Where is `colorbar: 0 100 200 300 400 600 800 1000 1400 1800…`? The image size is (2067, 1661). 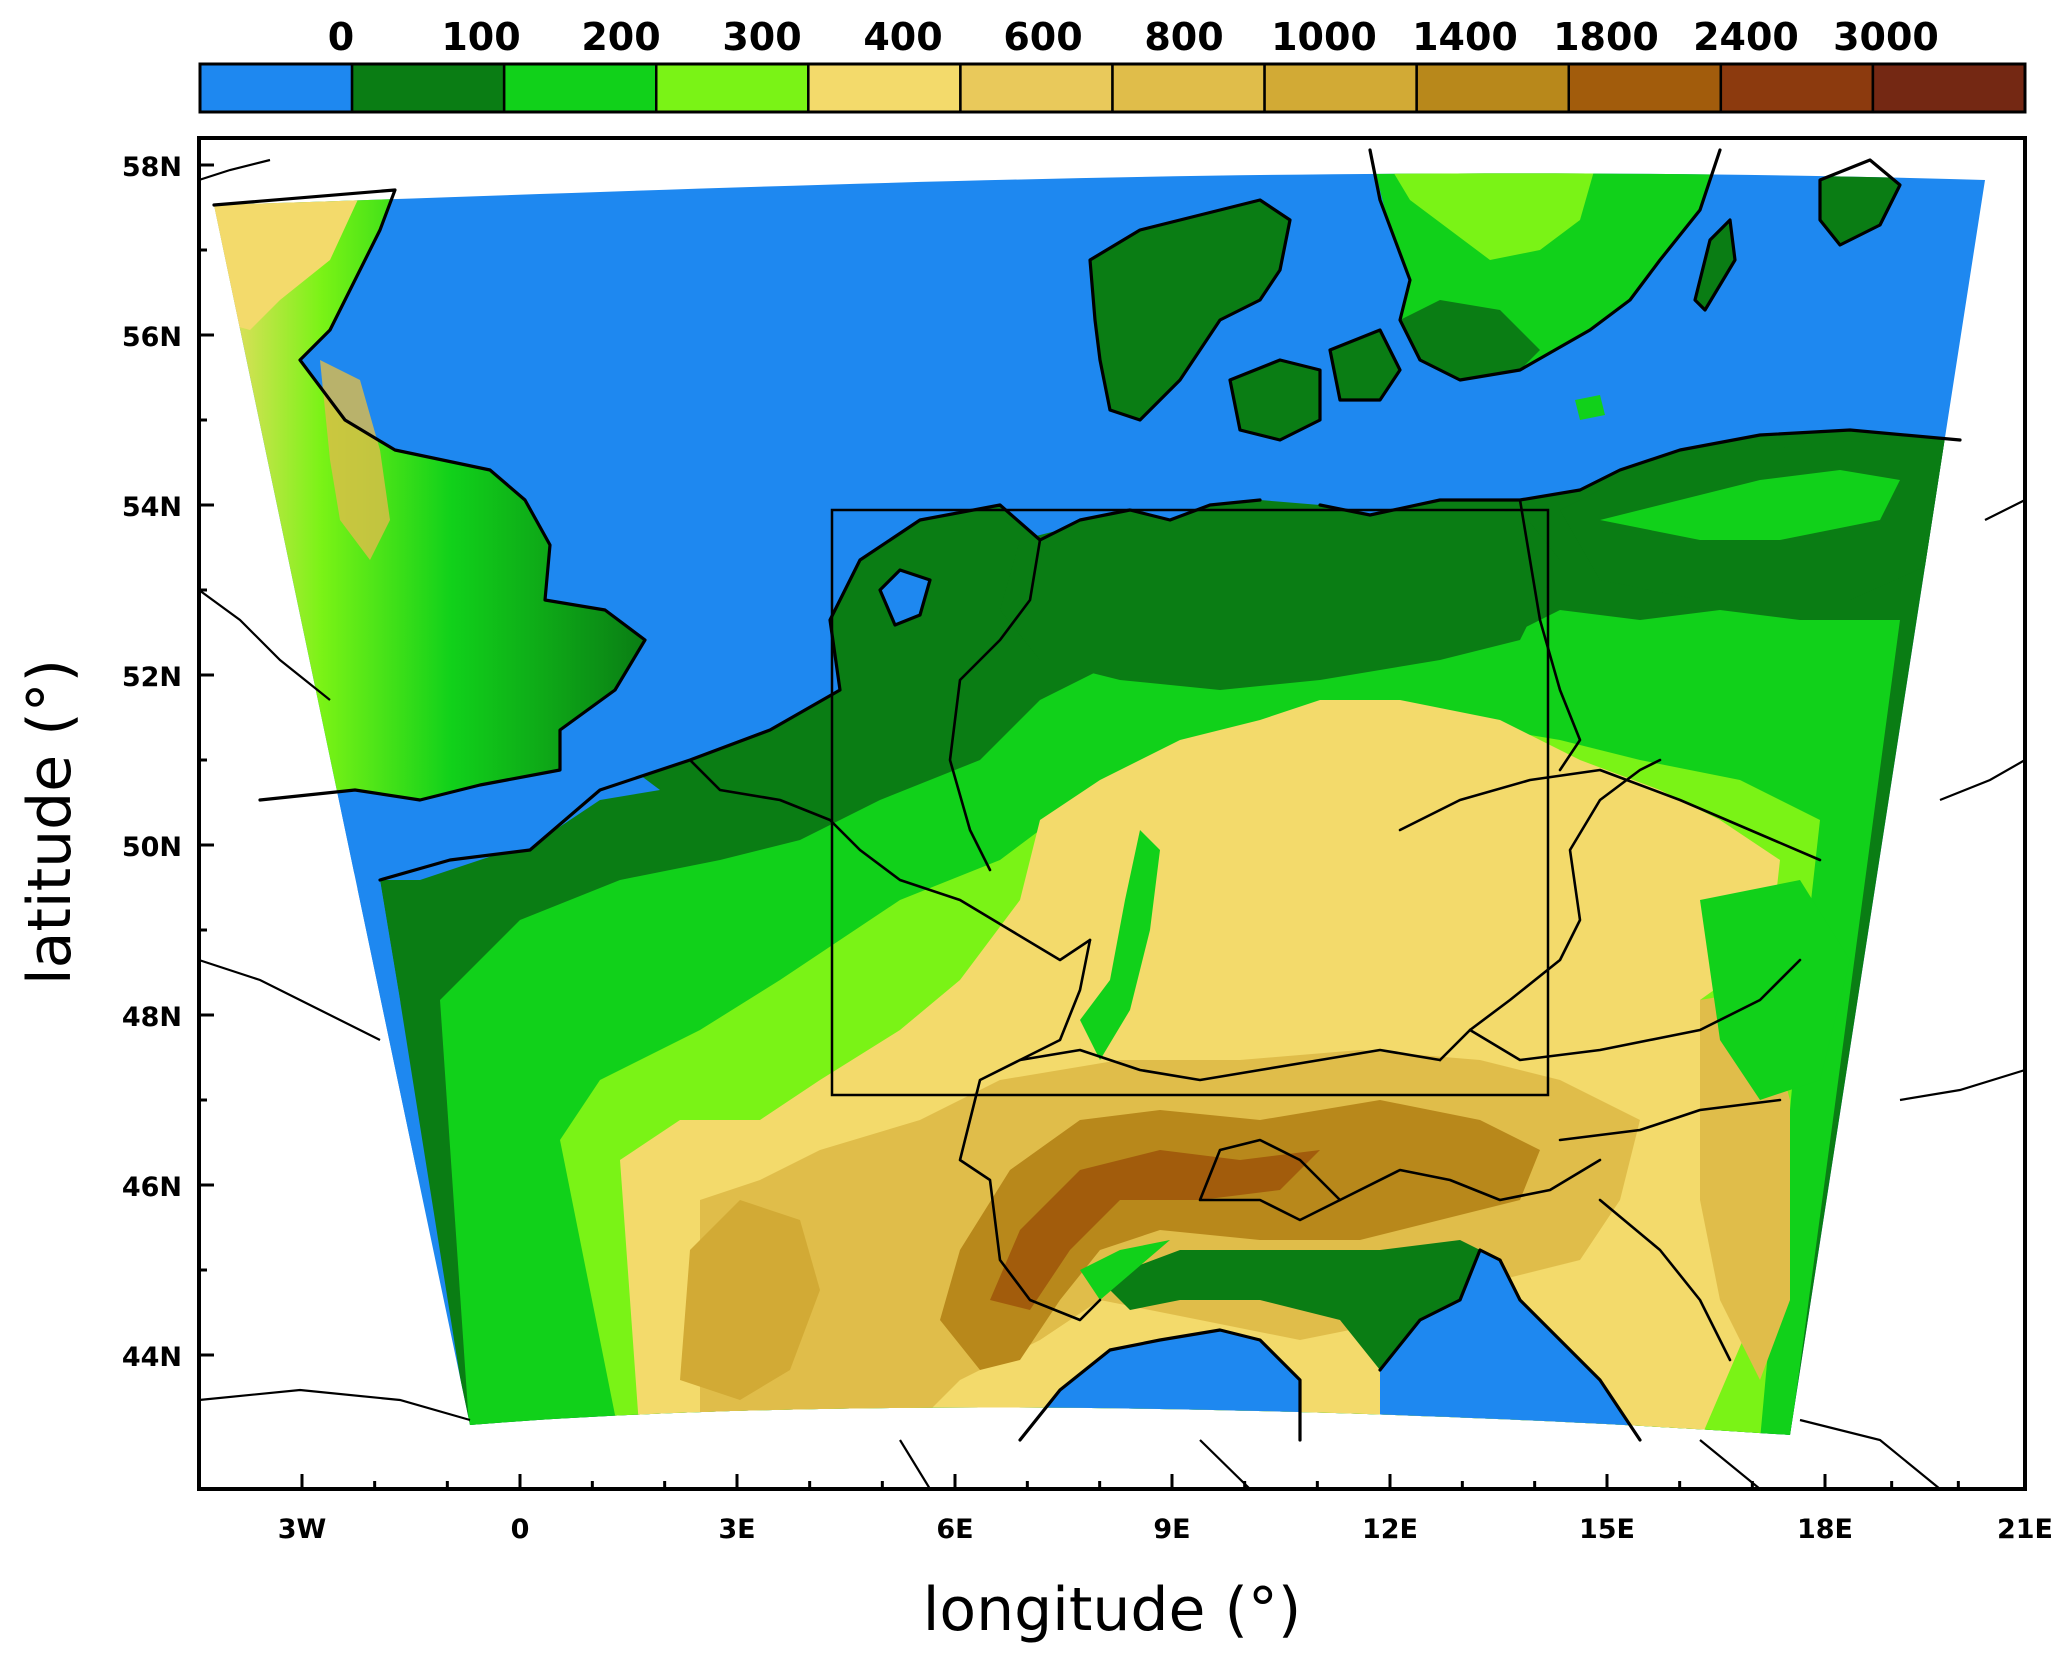 colorbar: 0 100 200 300 400 600 800 1000 1400 1800… is located at coordinates (1112, 64).